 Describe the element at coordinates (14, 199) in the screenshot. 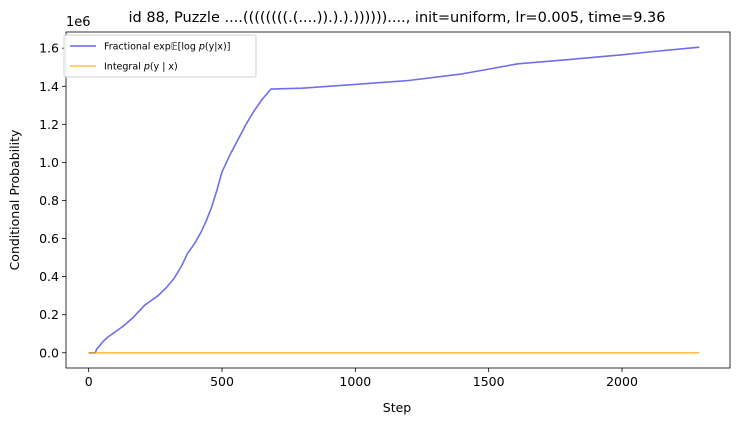

I see `y-axis-label: Conditional Probability` at that location.